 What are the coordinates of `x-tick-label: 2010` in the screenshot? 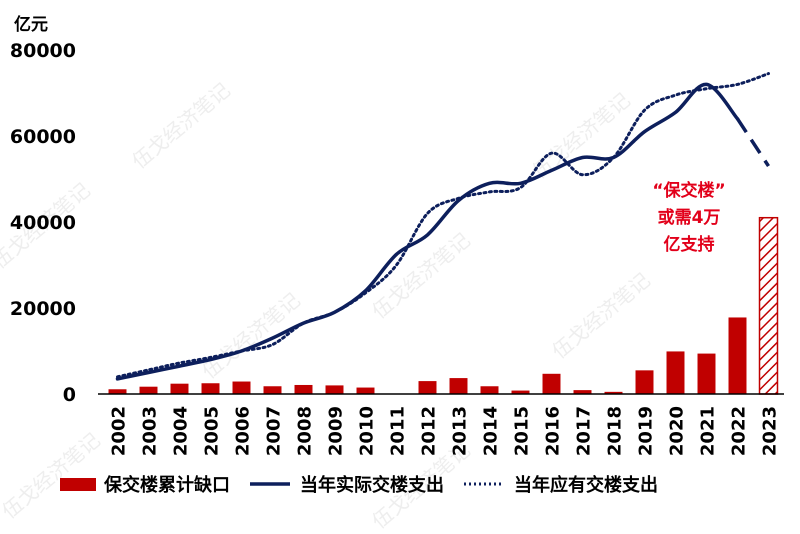 It's located at (367, 431).